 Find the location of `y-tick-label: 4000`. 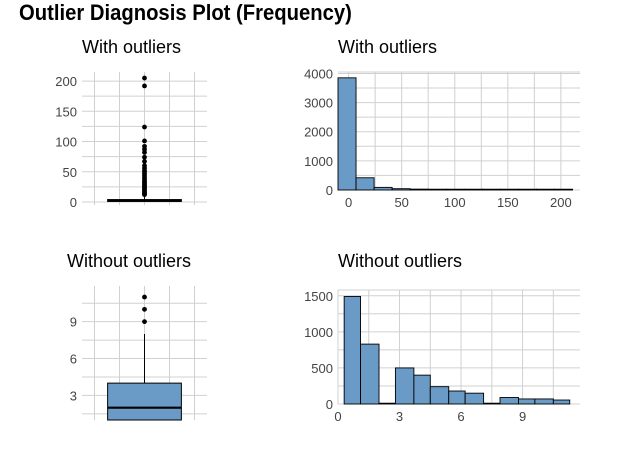

y-tick-label: 4000 is located at coordinates (318, 73).